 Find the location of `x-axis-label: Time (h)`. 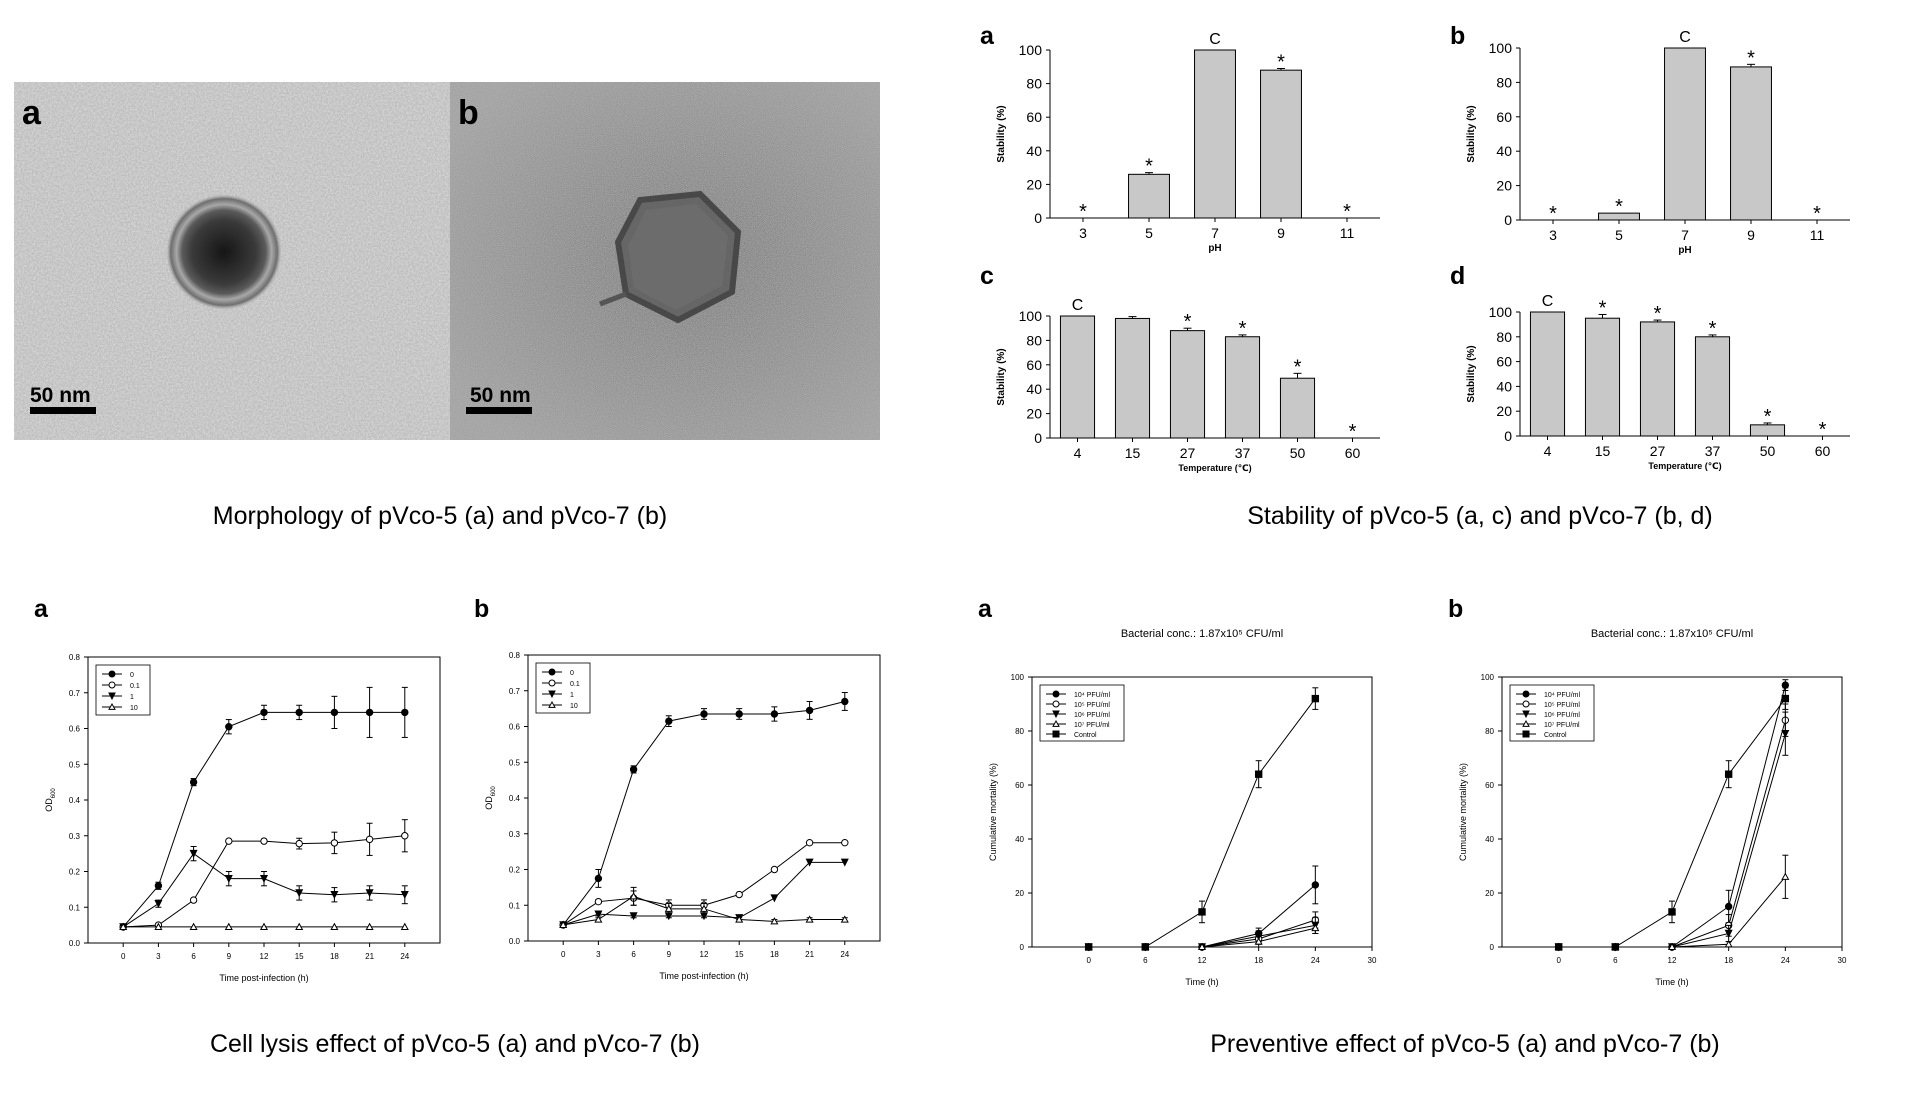

x-axis-label: Time (h) is located at coordinates (1201, 982).